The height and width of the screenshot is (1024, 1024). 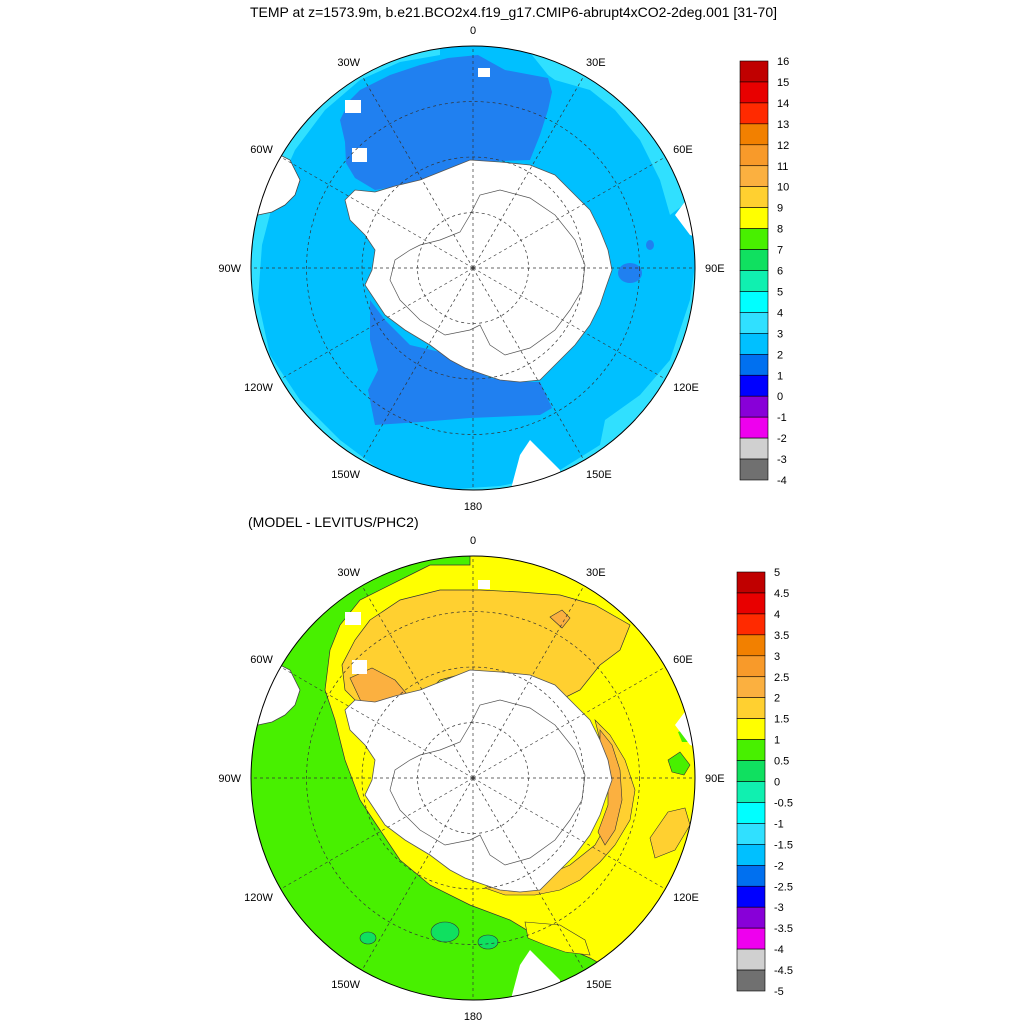 What do you see at coordinates (683, 150) in the screenshot?
I see `longitude-label: 60E` at bounding box center [683, 150].